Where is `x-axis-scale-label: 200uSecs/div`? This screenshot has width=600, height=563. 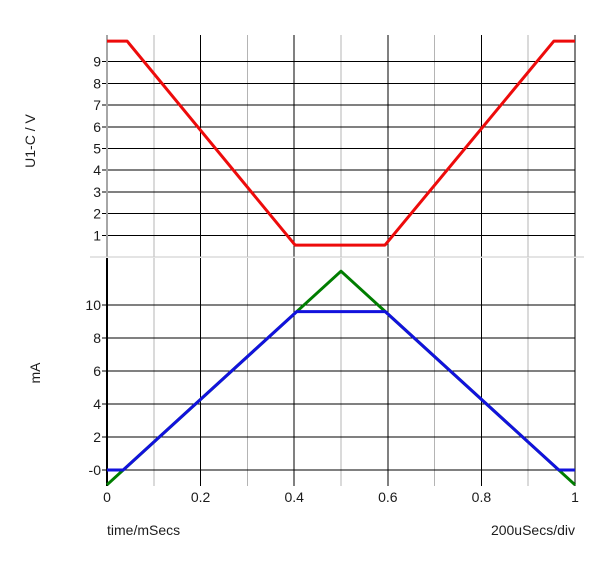
x-axis-scale-label: 200uSecs/div is located at coordinates (532, 530).